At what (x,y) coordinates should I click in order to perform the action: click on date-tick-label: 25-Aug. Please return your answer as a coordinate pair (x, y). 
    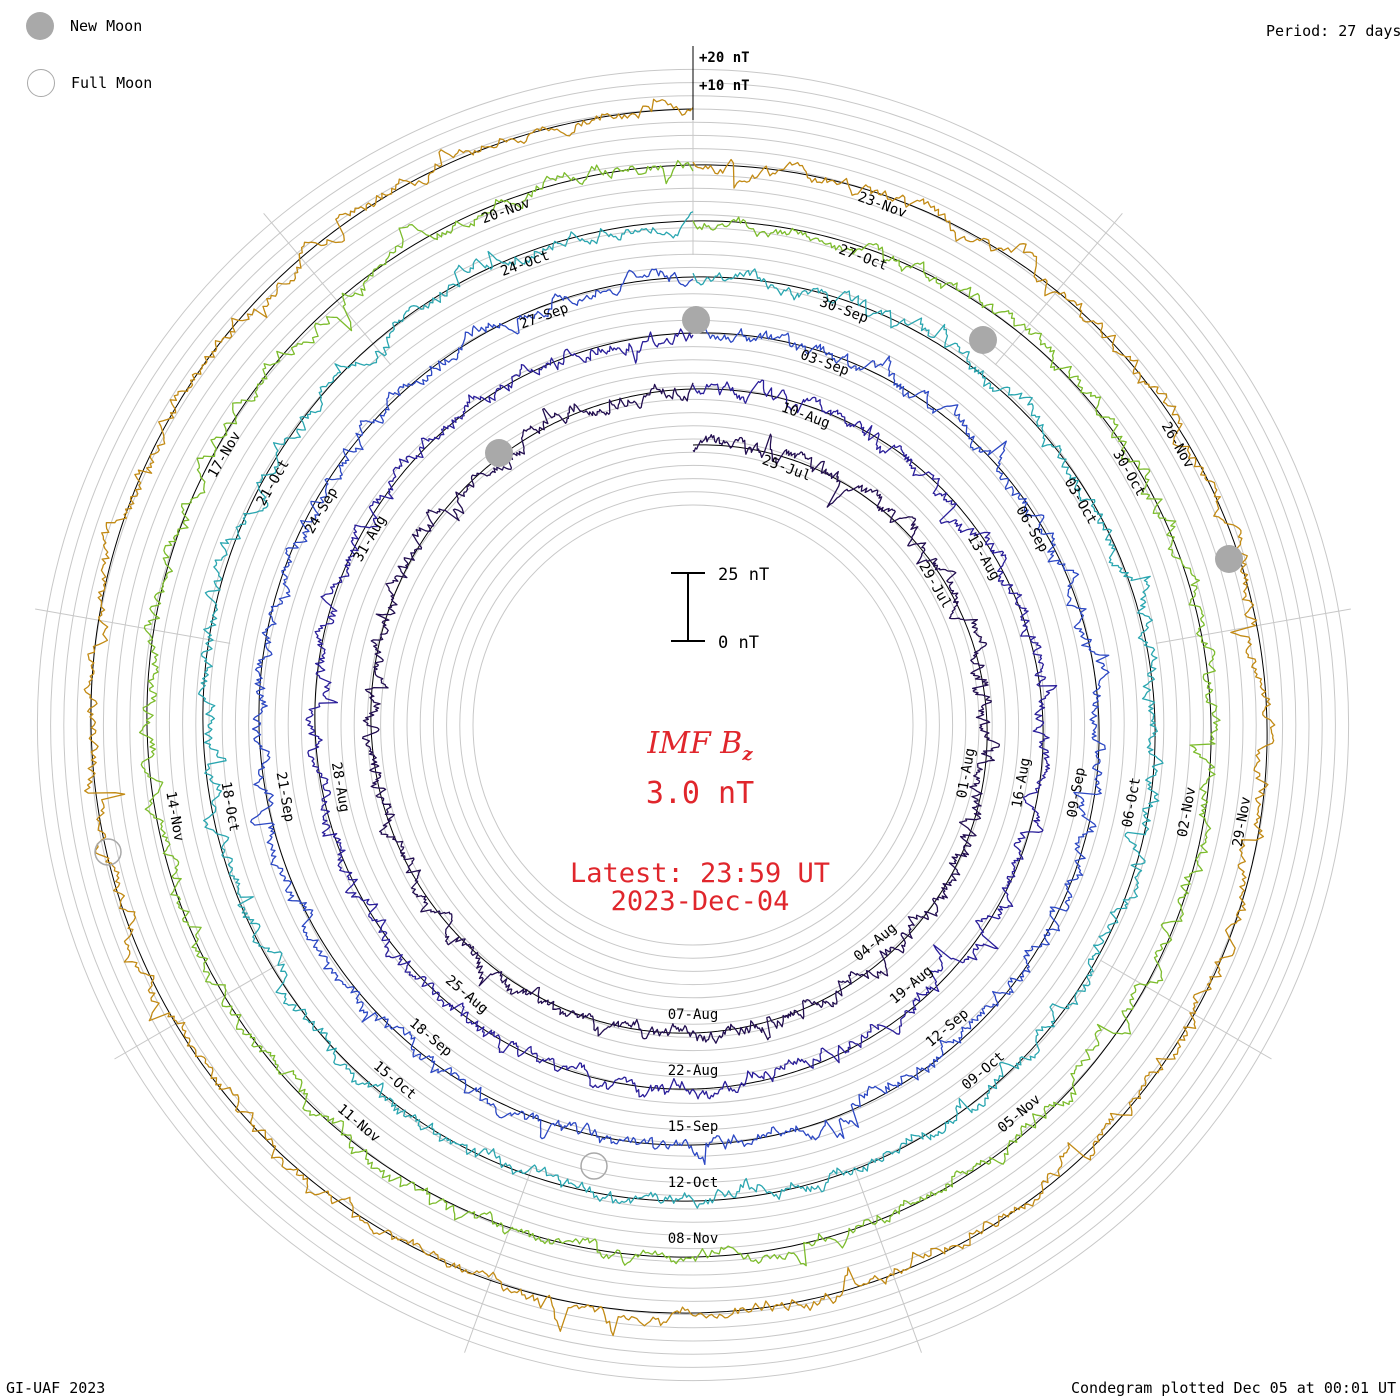
    Looking at the image, I should click on (466, 994).